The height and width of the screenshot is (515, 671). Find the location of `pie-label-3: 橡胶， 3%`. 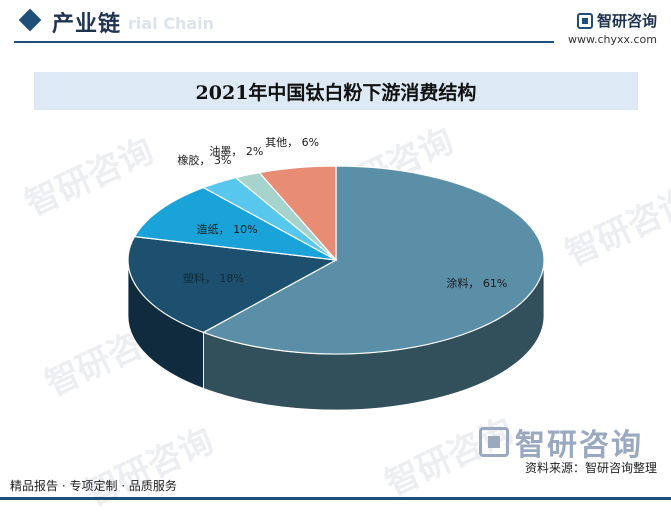

pie-label-3: 橡胶， 3% is located at coordinates (204, 160).